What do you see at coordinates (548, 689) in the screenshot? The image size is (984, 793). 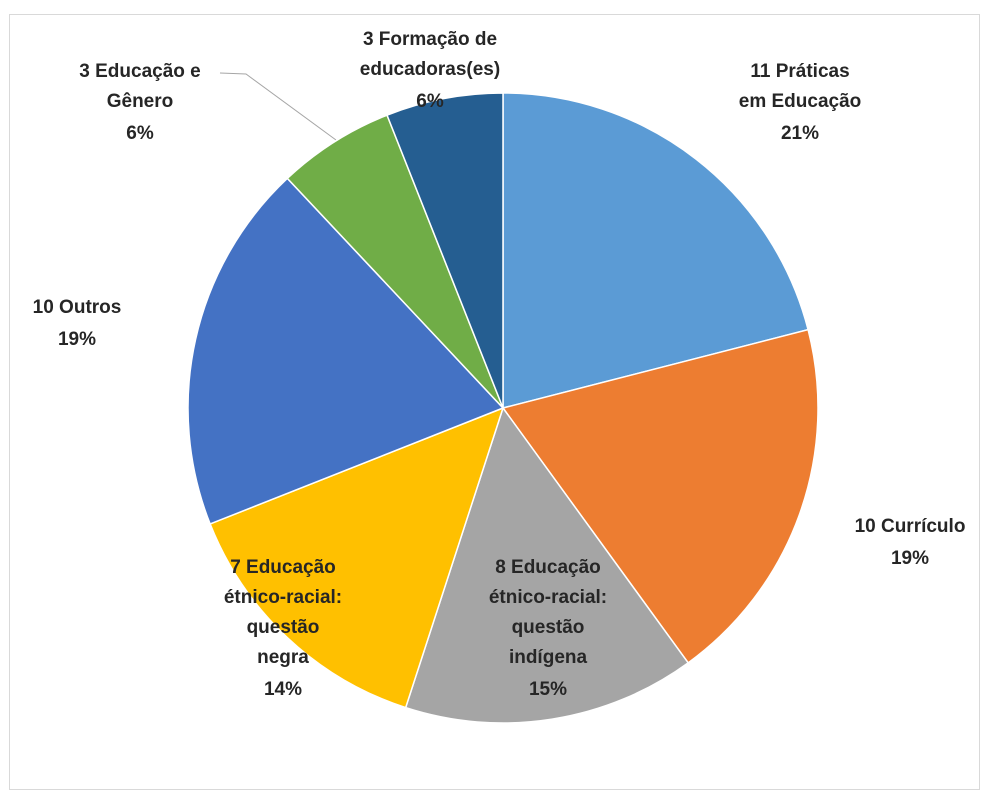 I see `slice-value-label: 15%` at bounding box center [548, 689].